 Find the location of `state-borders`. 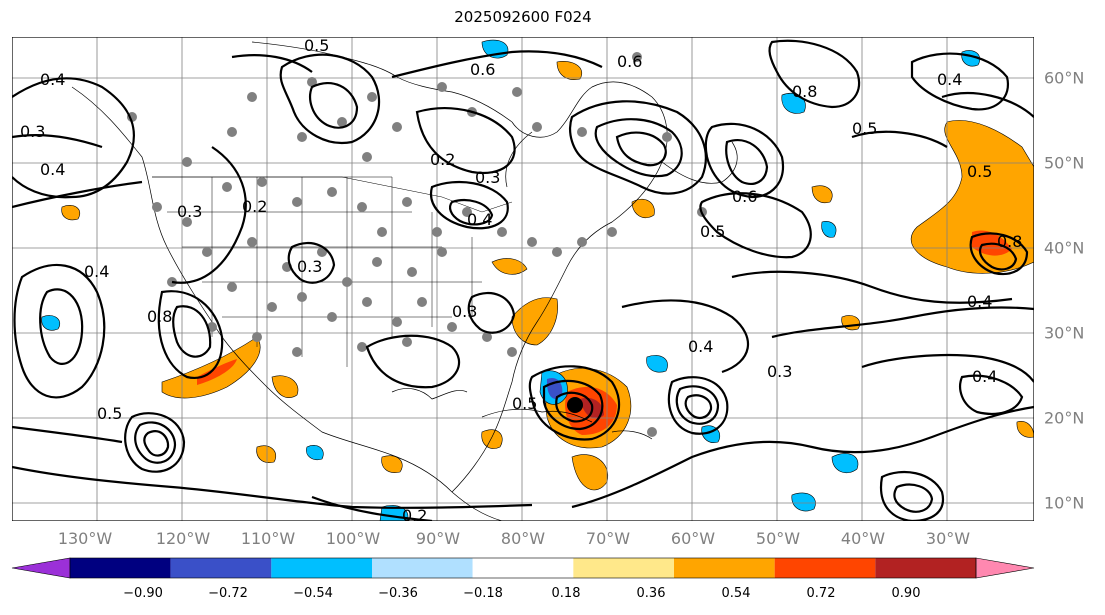

state-borders is located at coordinates (332, 271).